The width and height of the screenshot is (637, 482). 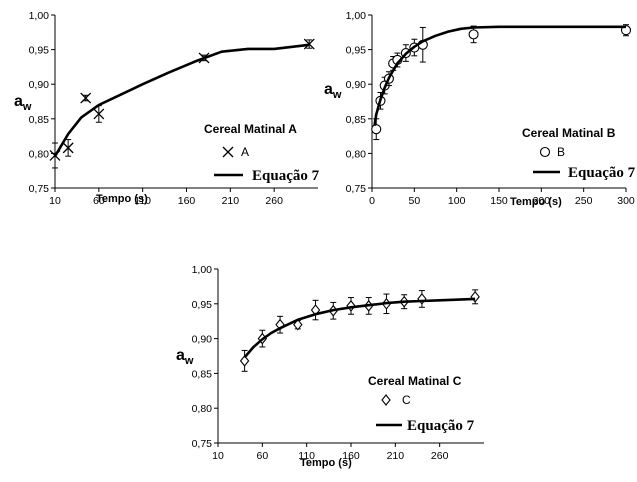 What do you see at coordinates (569, 133) in the screenshot?
I see `legend-title: Cereal Matinal B` at bounding box center [569, 133].